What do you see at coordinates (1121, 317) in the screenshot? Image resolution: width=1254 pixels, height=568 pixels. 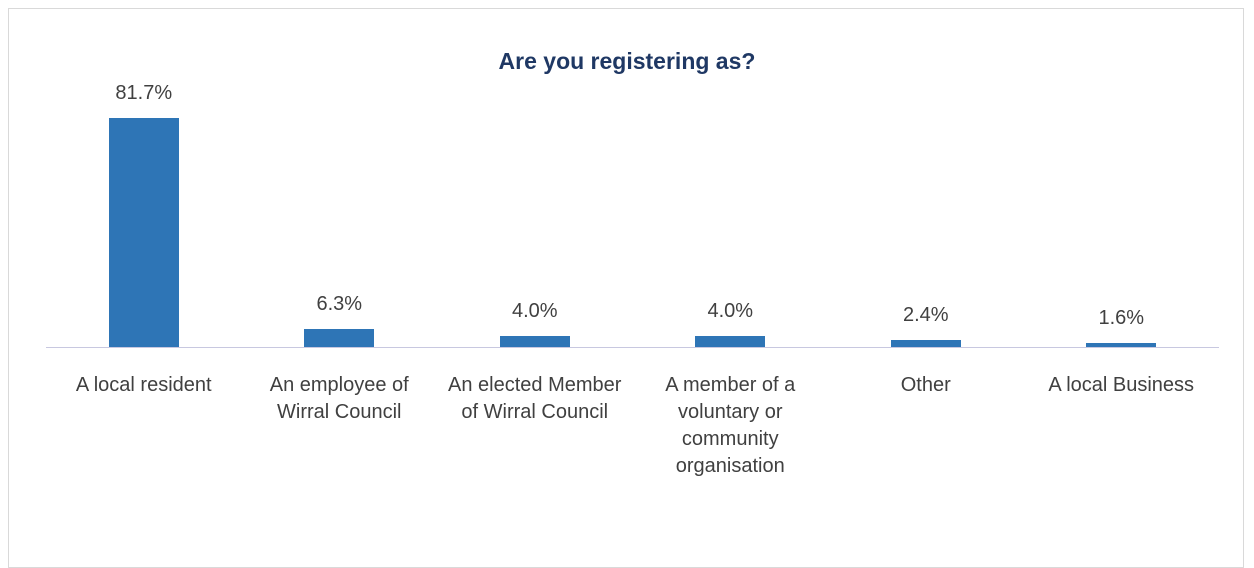 I see `data-label: 1.6%` at bounding box center [1121, 317].